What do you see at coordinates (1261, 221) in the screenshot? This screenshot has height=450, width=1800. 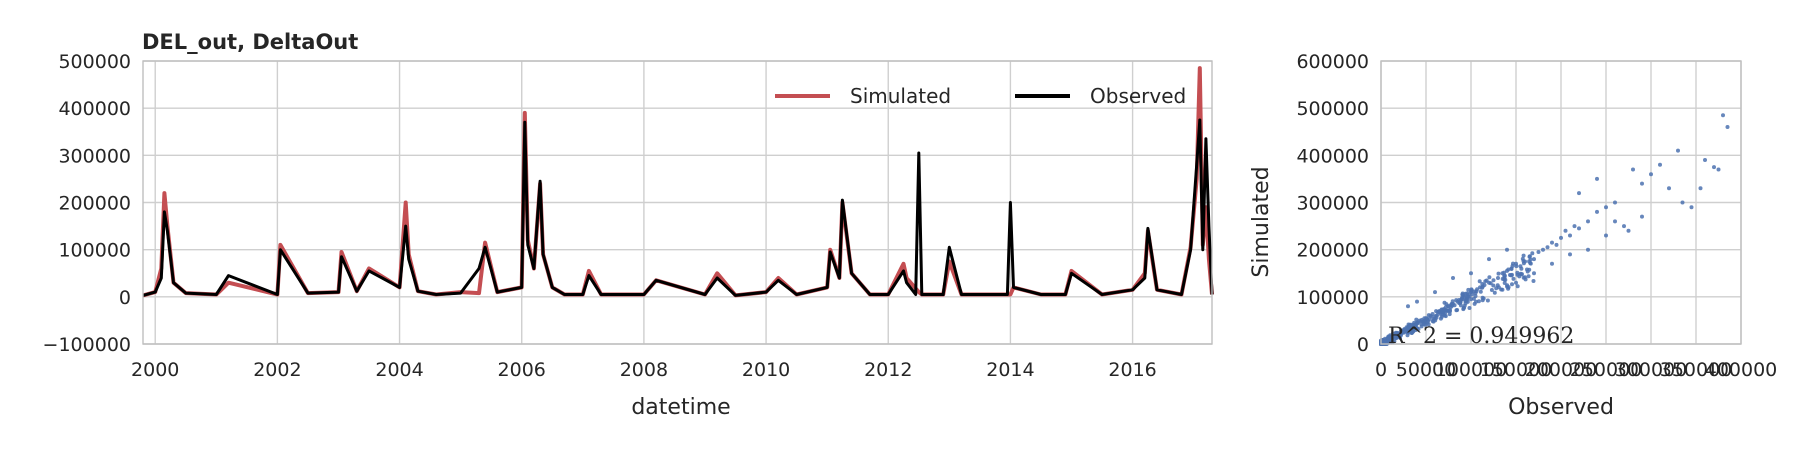 I see `scatter-y-axis-label: Simulated` at bounding box center [1261, 221].